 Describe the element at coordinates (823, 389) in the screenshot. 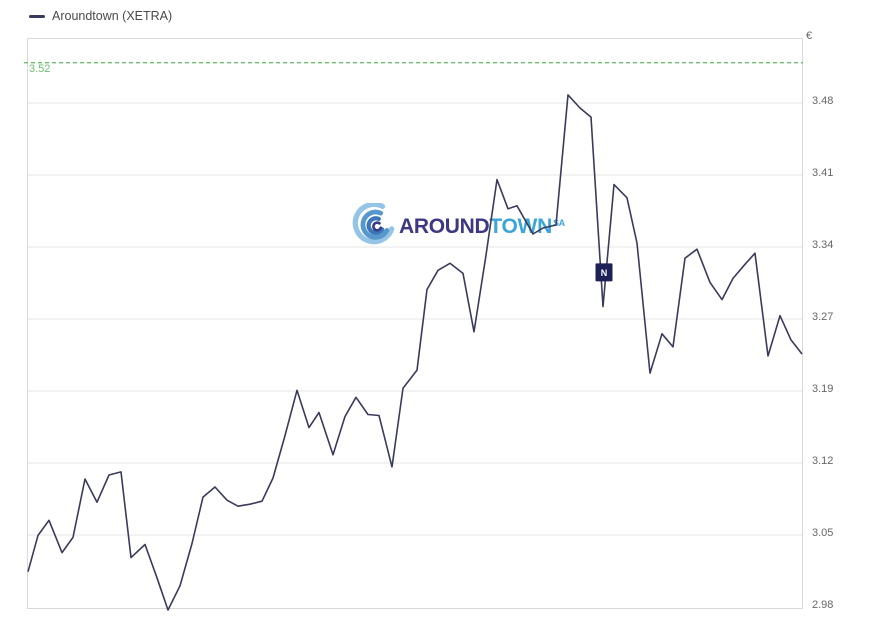

I see `y-axis-tick-label: 3.19` at that location.